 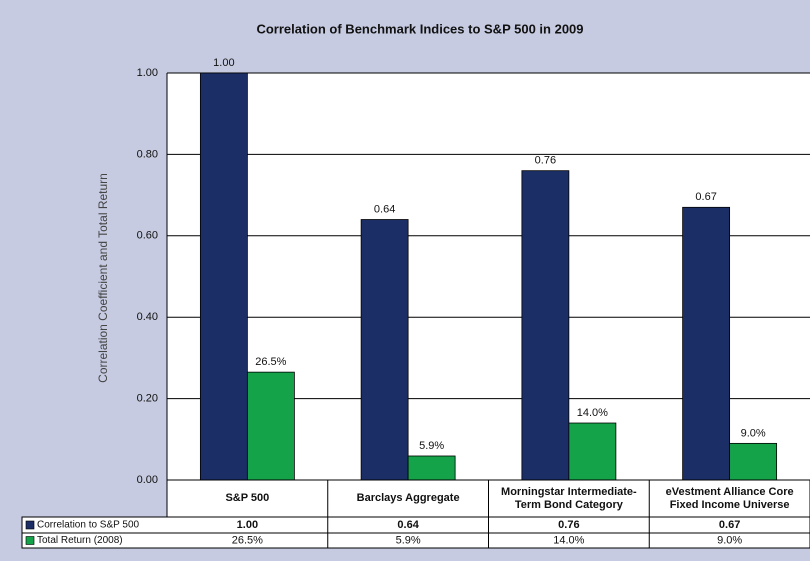 I want to click on legend-label: Total Return (2008), so click(x=80, y=540).